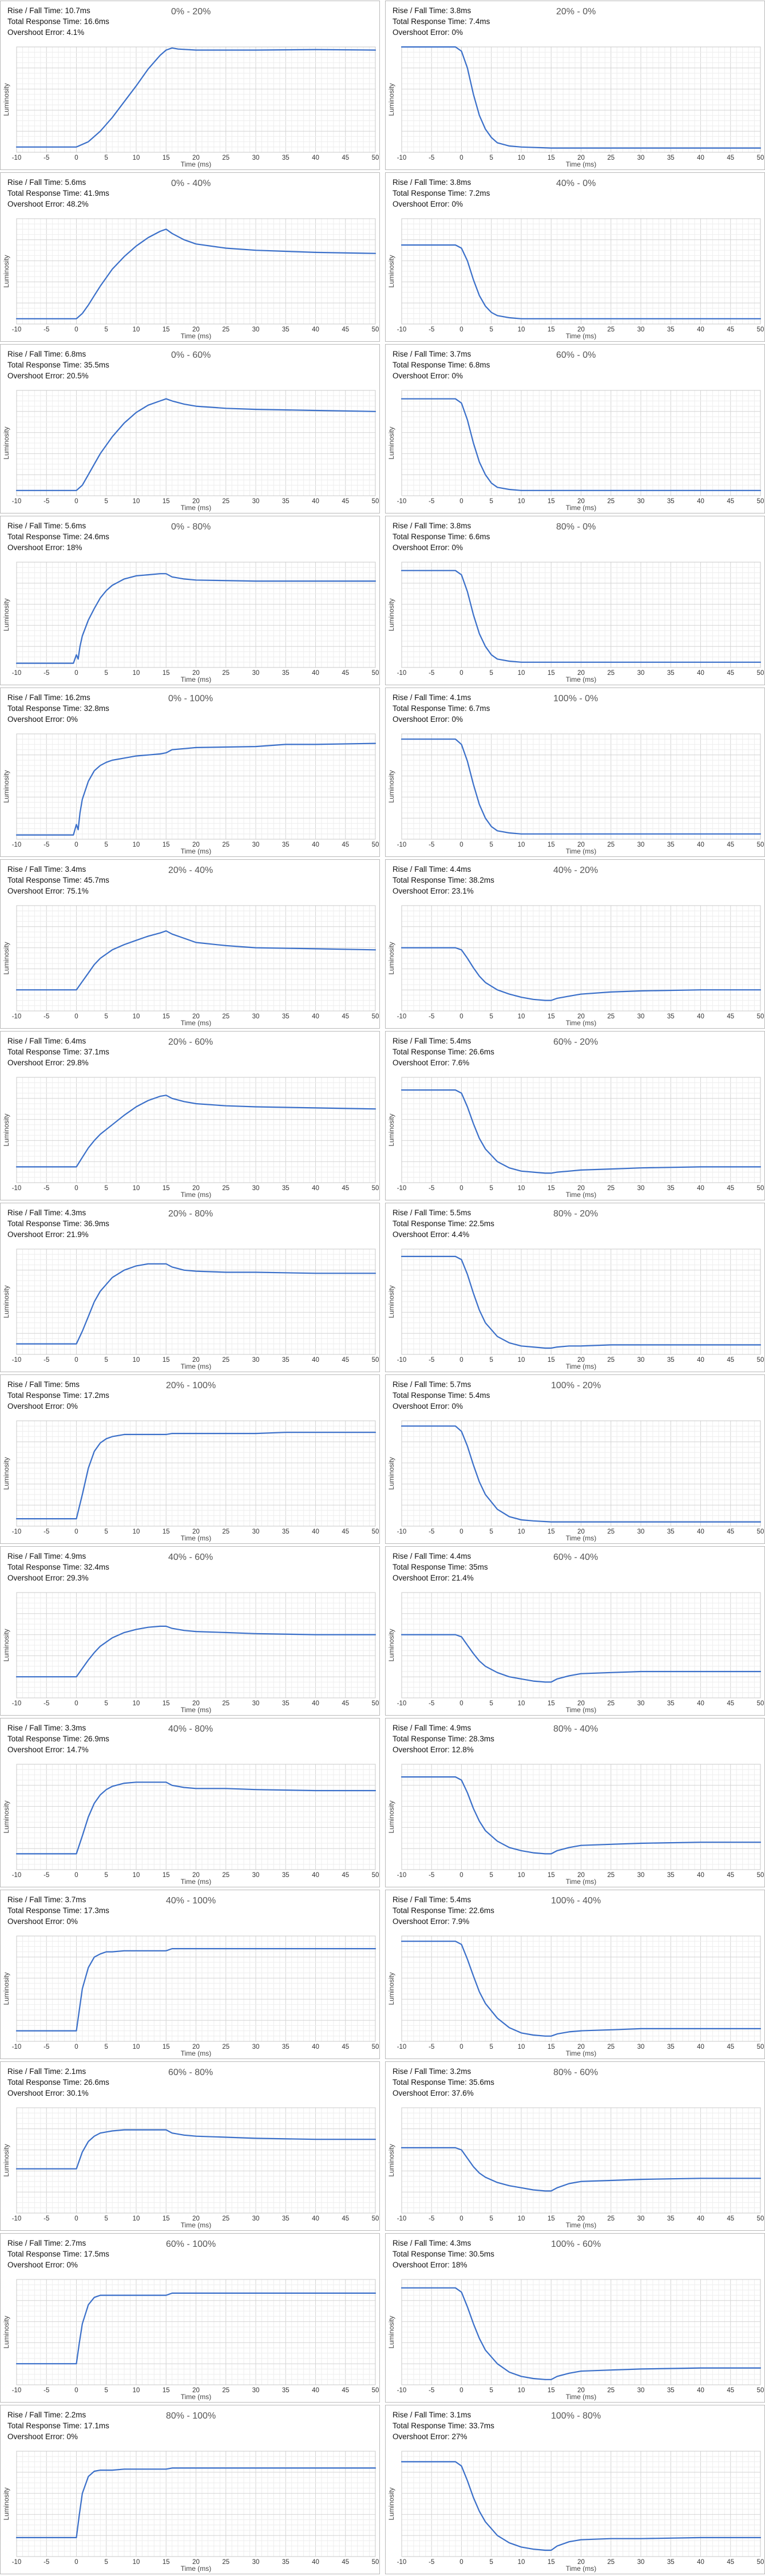 The height and width of the screenshot is (2576, 765). Describe the element at coordinates (191, 355) in the screenshot. I see `chart-title: 0% - 60%` at that location.